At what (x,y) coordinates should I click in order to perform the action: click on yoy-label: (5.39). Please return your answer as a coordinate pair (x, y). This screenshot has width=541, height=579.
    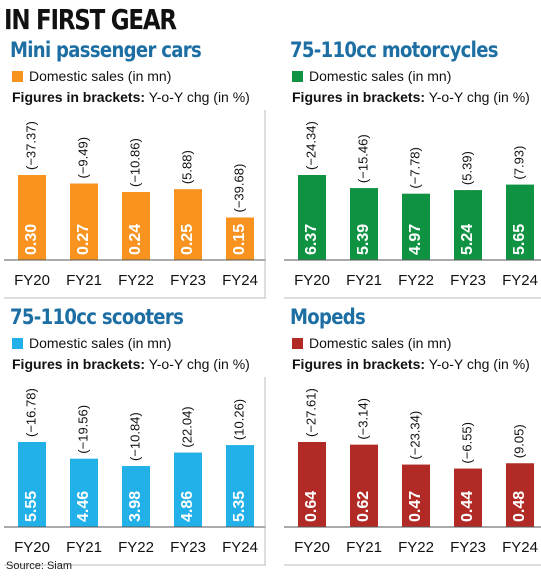
    Looking at the image, I should click on (466, 168).